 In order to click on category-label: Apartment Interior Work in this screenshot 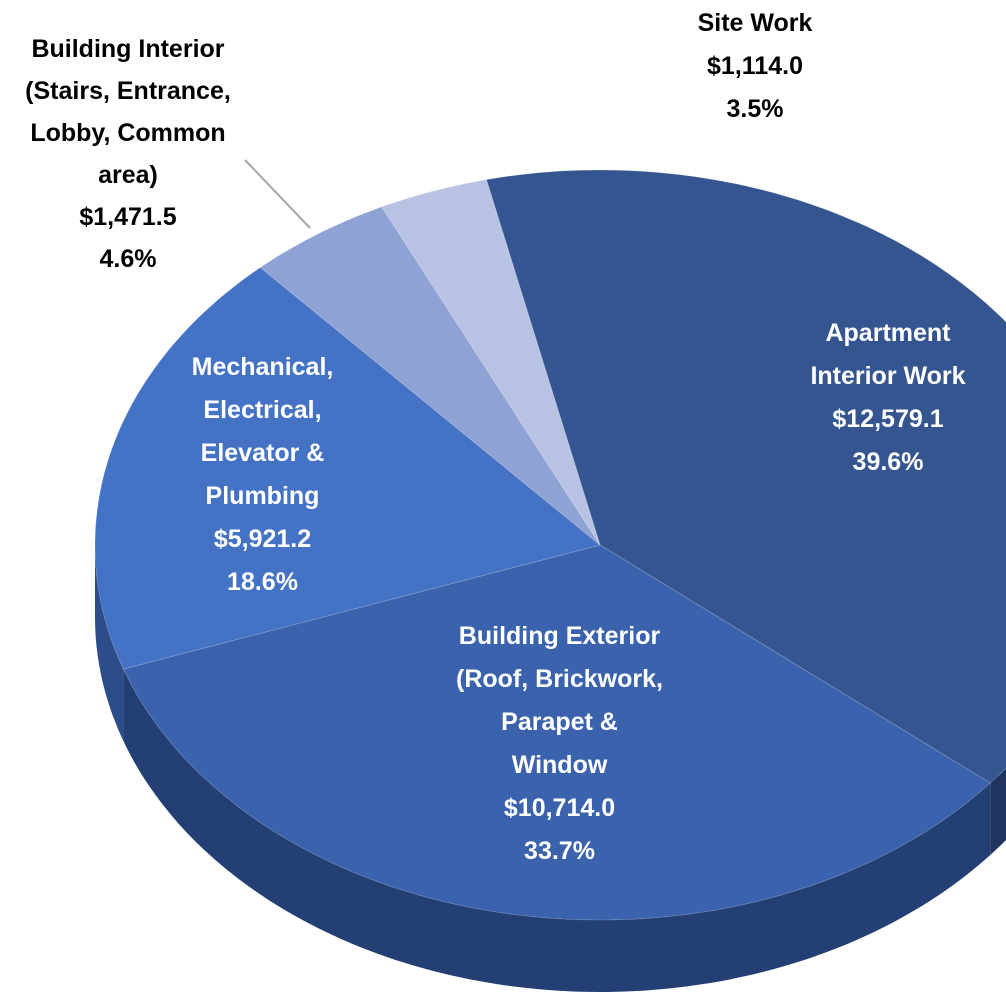, I will do `click(888, 354)`.